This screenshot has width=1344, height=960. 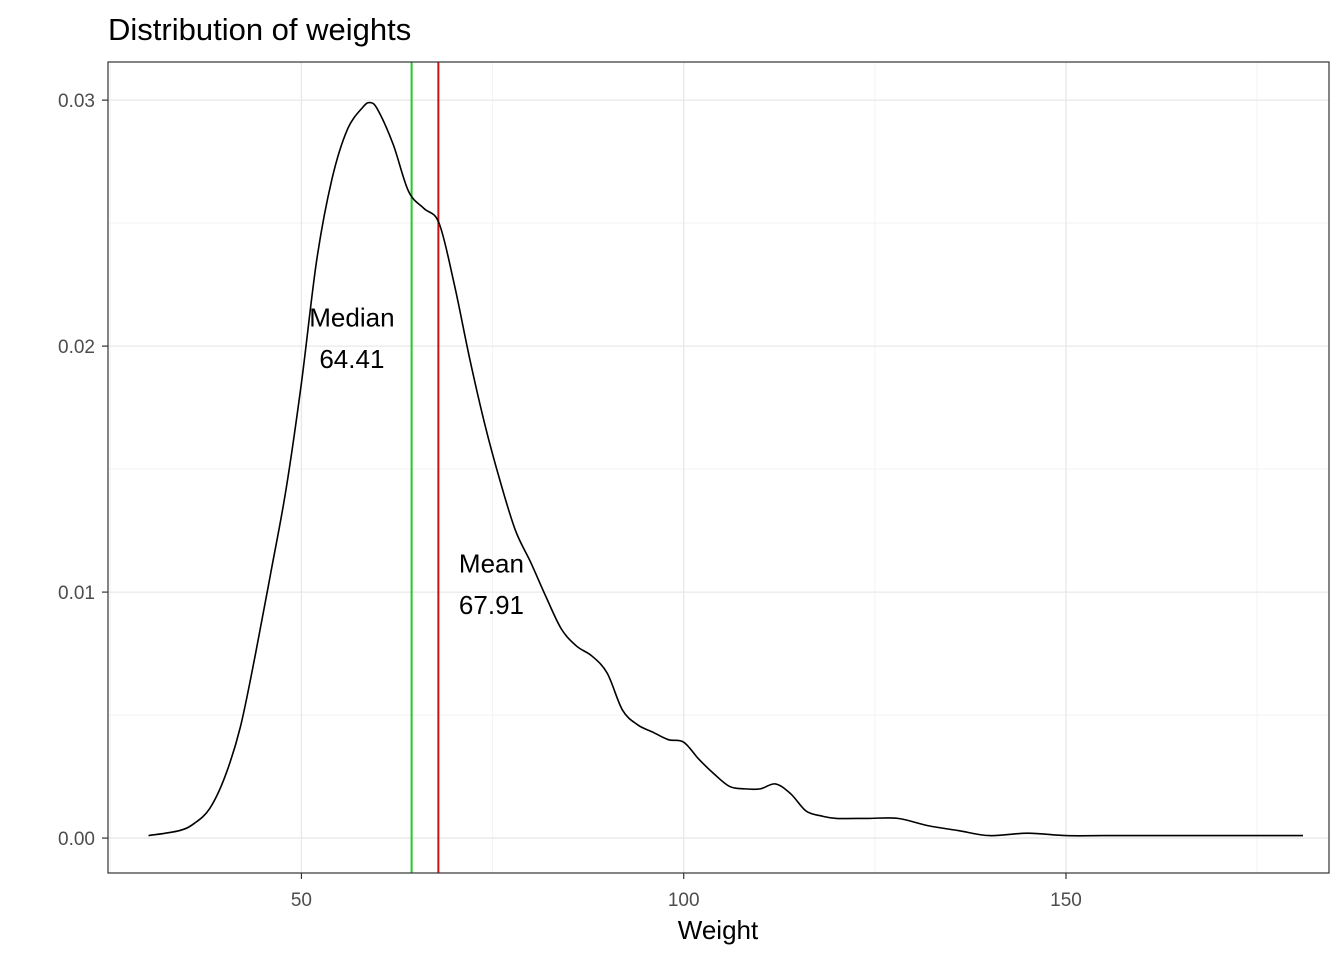 What do you see at coordinates (83, 470) in the screenshot?
I see `y-axis: 0.00 0.01 0.02 0.03` at bounding box center [83, 470].